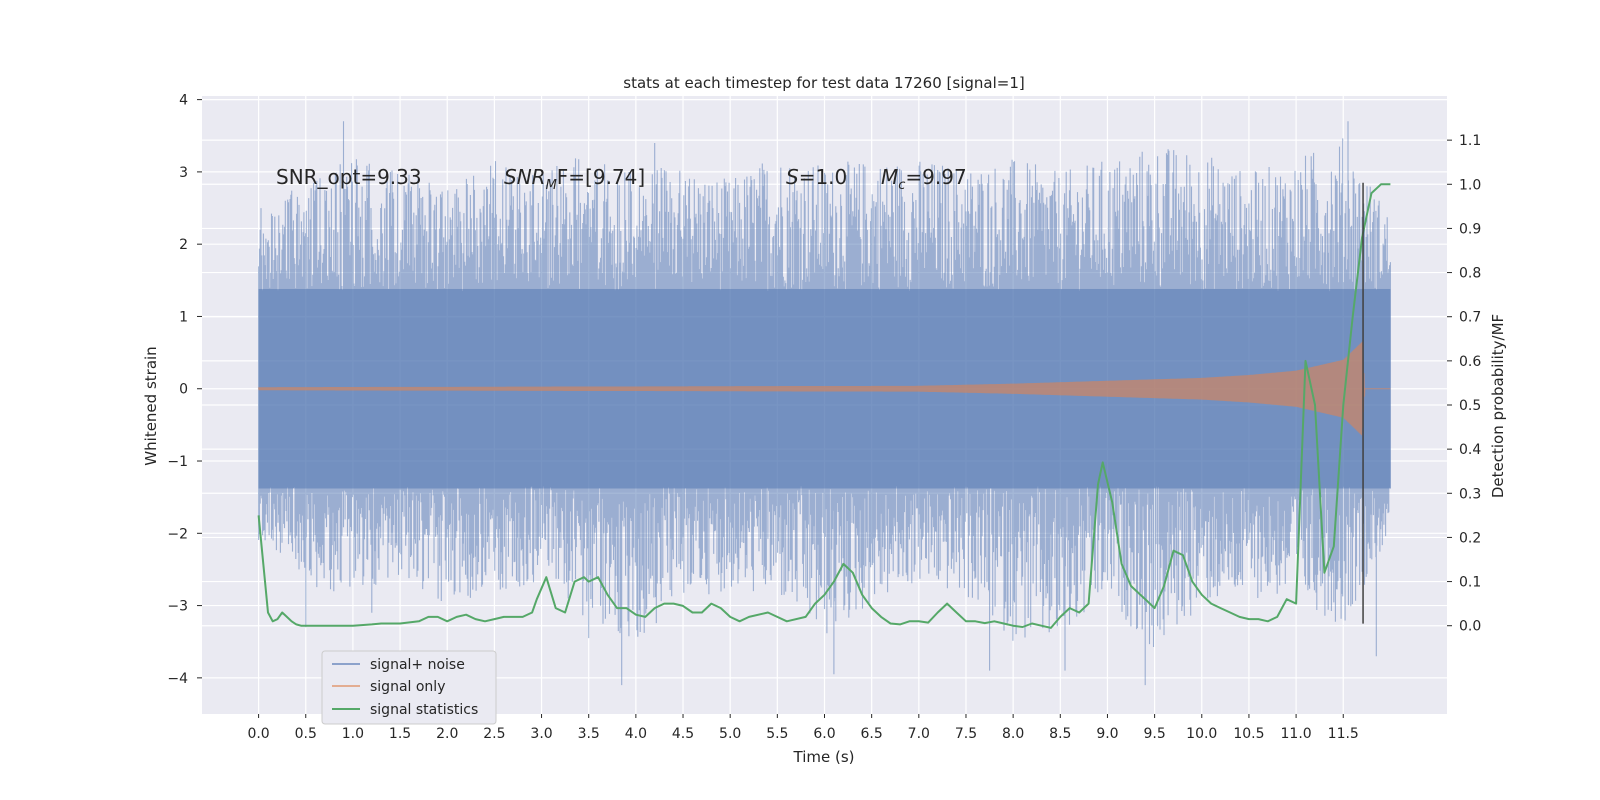 This screenshot has width=1600, height=800. What do you see at coordinates (1060, 734) in the screenshot?
I see `x-tick-label: 8.5` at bounding box center [1060, 734].